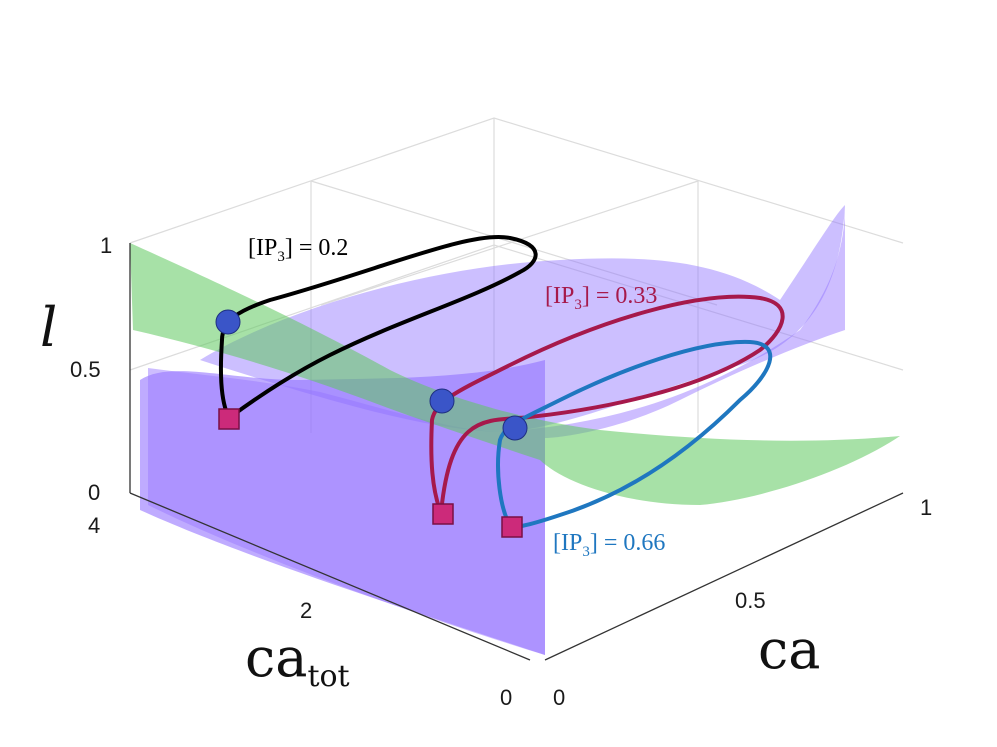  Describe the element at coordinates (515, 428) in the screenshot. I see `equilibrium-ip3-0.66` at that location.